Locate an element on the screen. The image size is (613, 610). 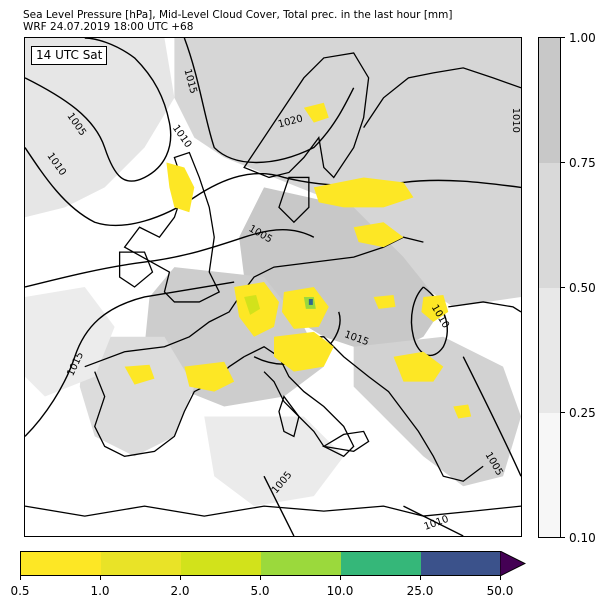
precip-tick-label: 1.0 is located at coordinates (100, 591).